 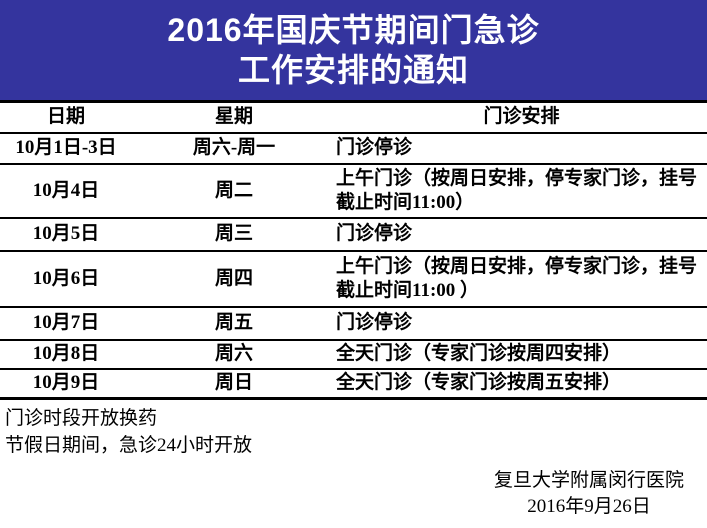 What do you see at coordinates (129, 445) in the screenshot?
I see `note-line: 节假日期间，急诊24小时开放` at bounding box center [129, 445].